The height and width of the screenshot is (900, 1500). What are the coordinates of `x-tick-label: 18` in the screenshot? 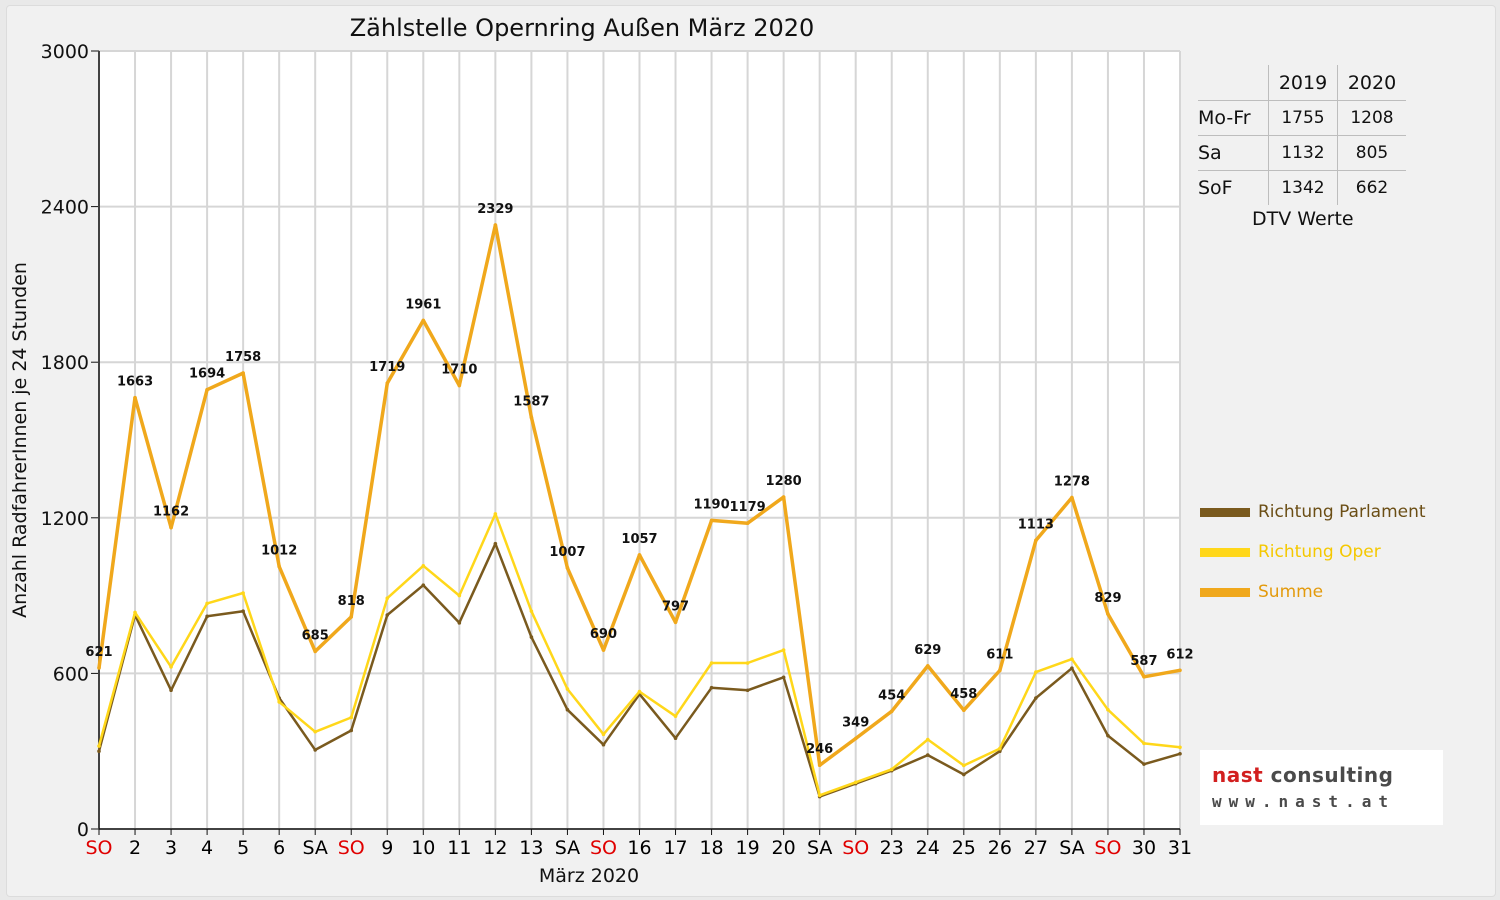 It's located at (711, 848).